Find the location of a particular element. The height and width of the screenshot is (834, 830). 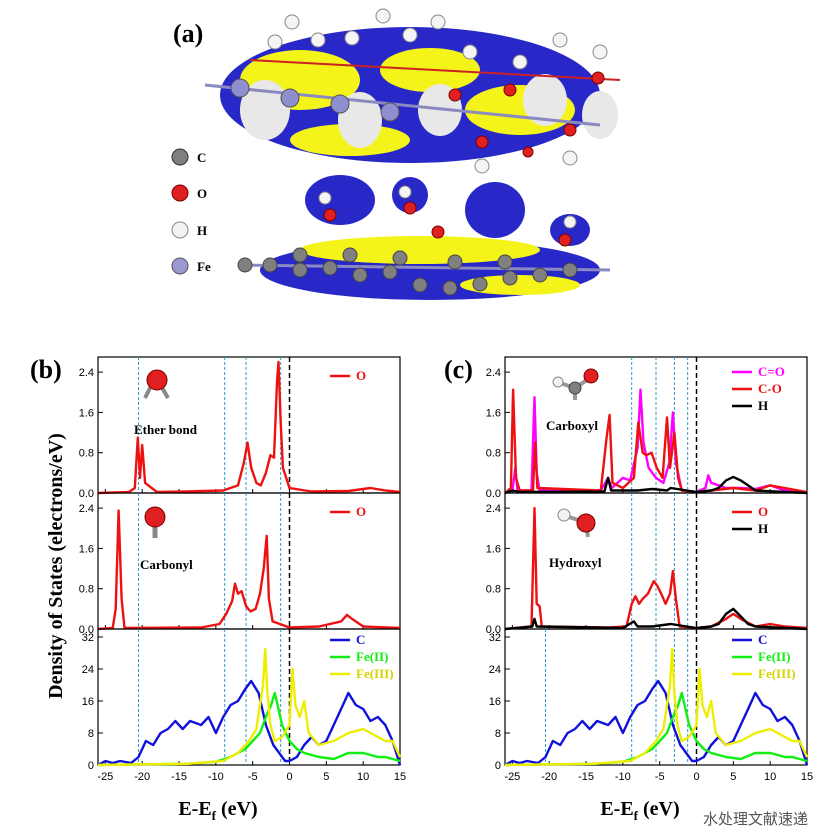

y-tick-label: 16 is located at coordinates (495, 702).